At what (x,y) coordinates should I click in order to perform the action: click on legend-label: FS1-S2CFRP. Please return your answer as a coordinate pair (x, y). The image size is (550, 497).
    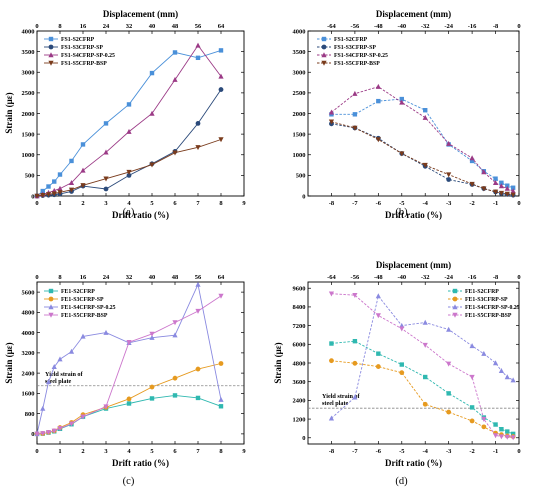
    Looking at the image, I should click on (78, 40).